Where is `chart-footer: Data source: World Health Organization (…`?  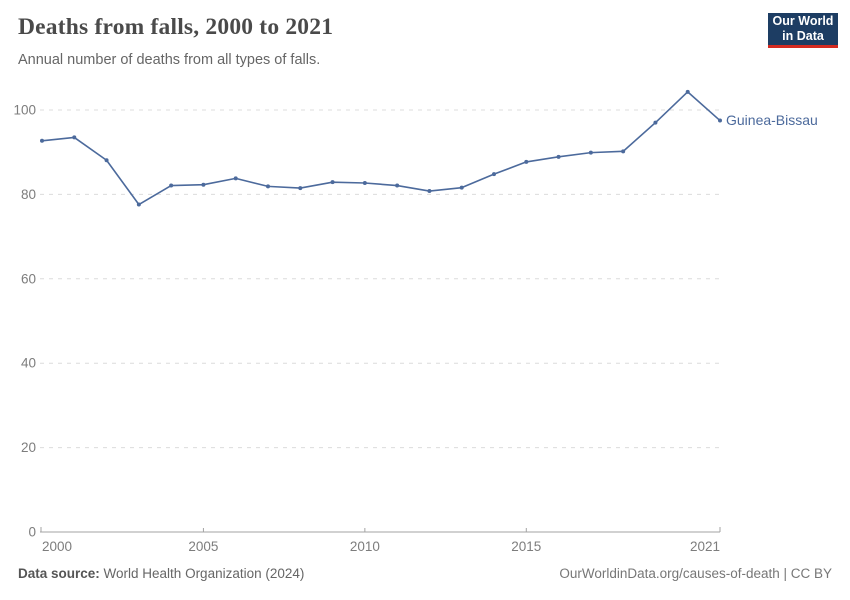
chart-footer: Data source: World Health Organization (… is located at coordinates (425, 573).